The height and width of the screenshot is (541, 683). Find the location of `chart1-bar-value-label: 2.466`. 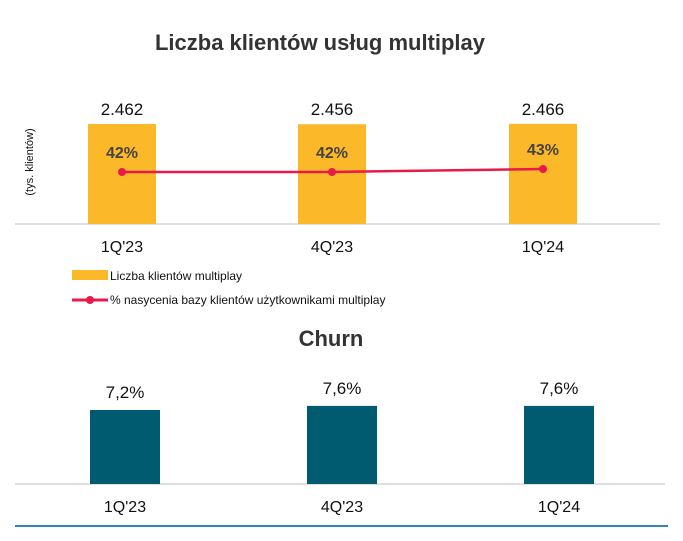

chart1-bar-value-label: 2.466 is located at coordinates (543, 109).